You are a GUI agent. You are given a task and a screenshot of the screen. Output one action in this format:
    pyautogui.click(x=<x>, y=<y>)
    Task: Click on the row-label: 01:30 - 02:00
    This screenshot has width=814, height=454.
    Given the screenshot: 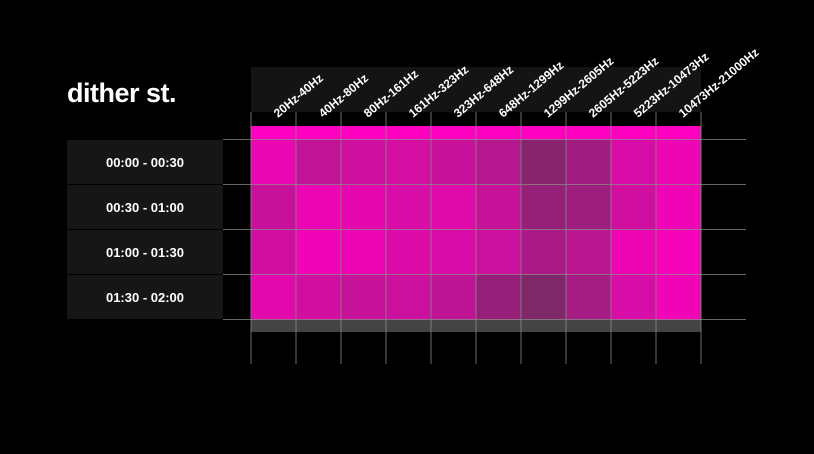 What is the action you would take?
    pyautogui.click(x=145, y=297)
    